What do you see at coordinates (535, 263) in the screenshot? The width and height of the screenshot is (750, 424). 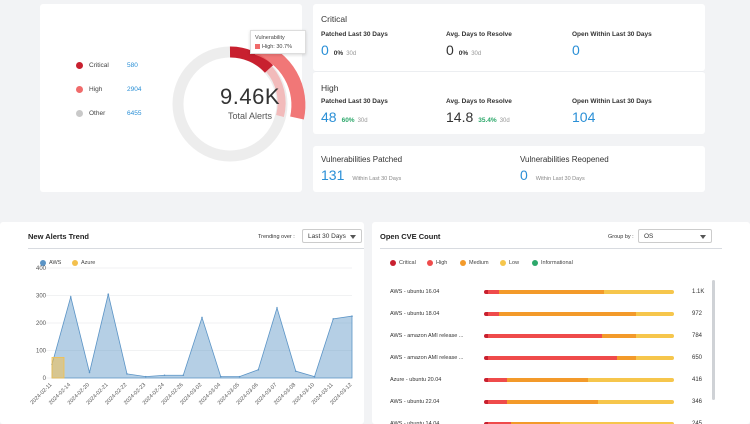 I see `informational-dot-icon` at bounding box center [535, 263].